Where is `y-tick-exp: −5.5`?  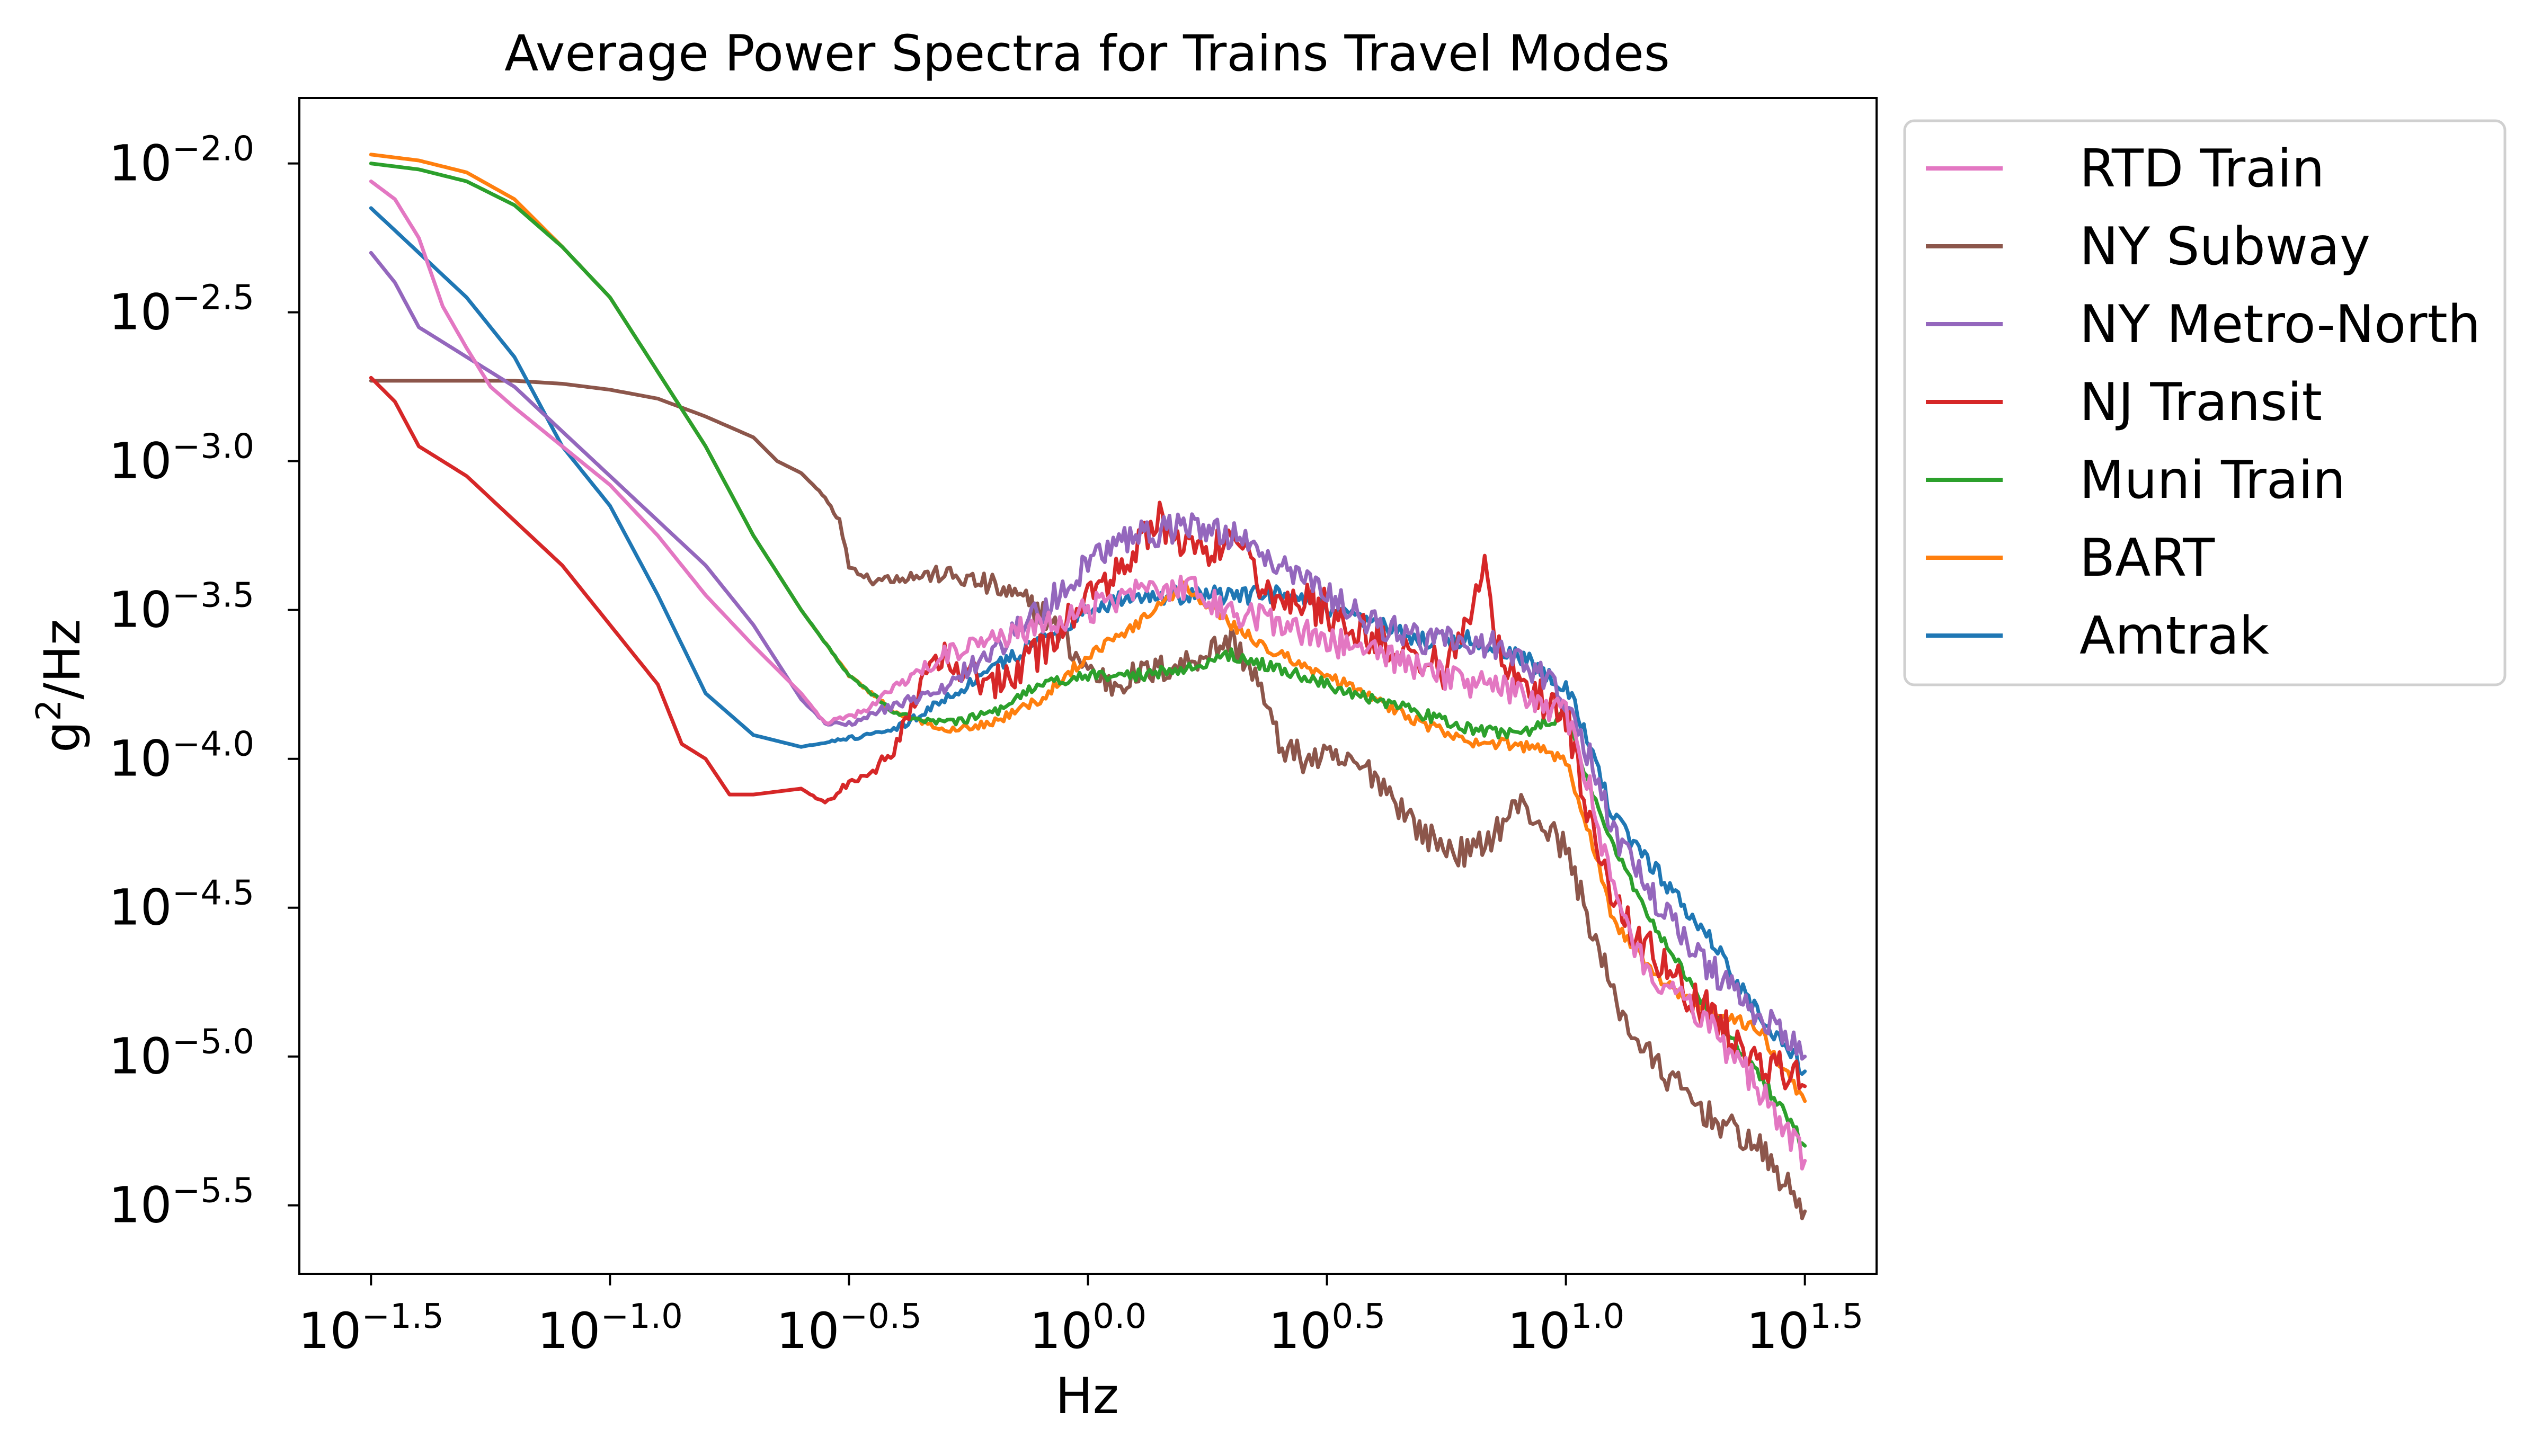
y-tick-exp: −5.5 is located at coordinates (213, 1191).